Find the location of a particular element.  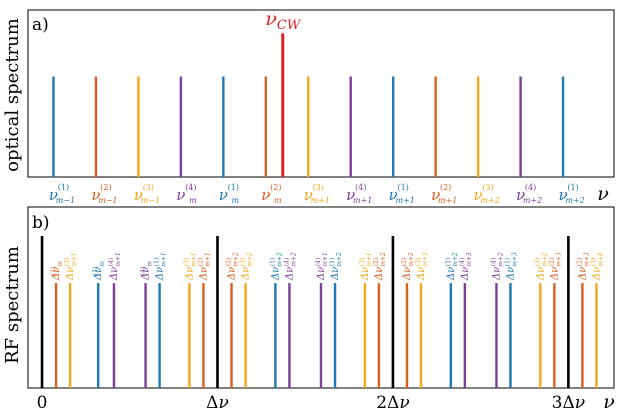

optical-line-label-8: ν(1) m+1 is located at coordinates (402, 194).